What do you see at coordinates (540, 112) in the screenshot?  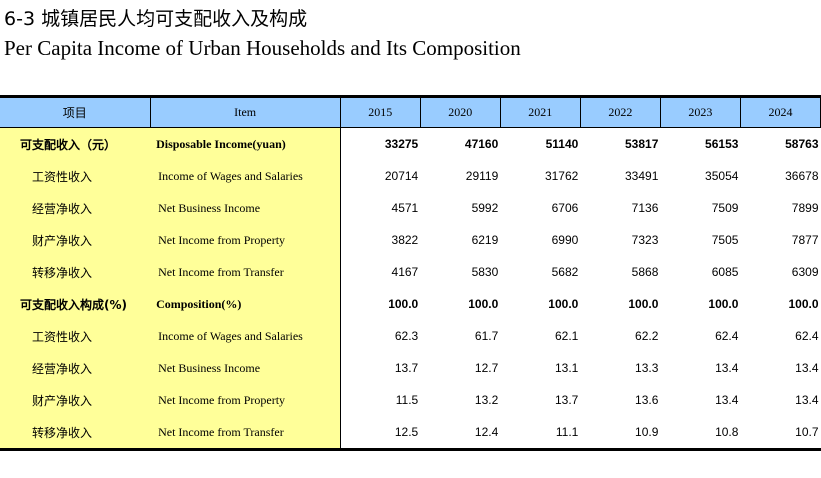 I see `header-year: 2021` at bounding box center [540, 112].